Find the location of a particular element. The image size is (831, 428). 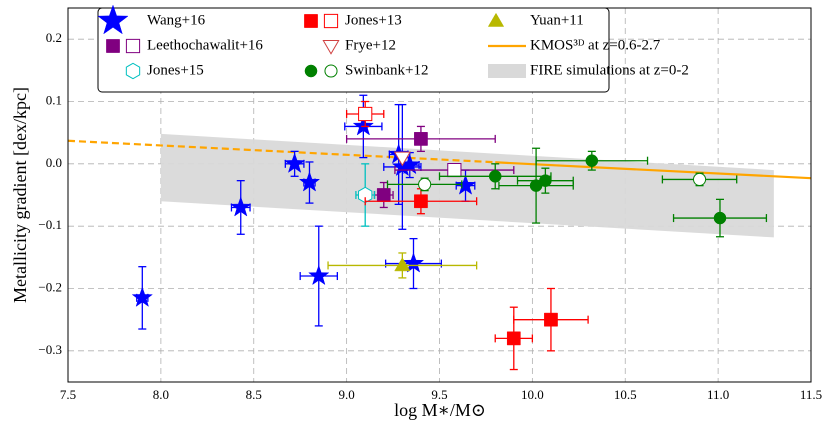

legend-label: Swinbank+12 is located at coordinates (386, 70).